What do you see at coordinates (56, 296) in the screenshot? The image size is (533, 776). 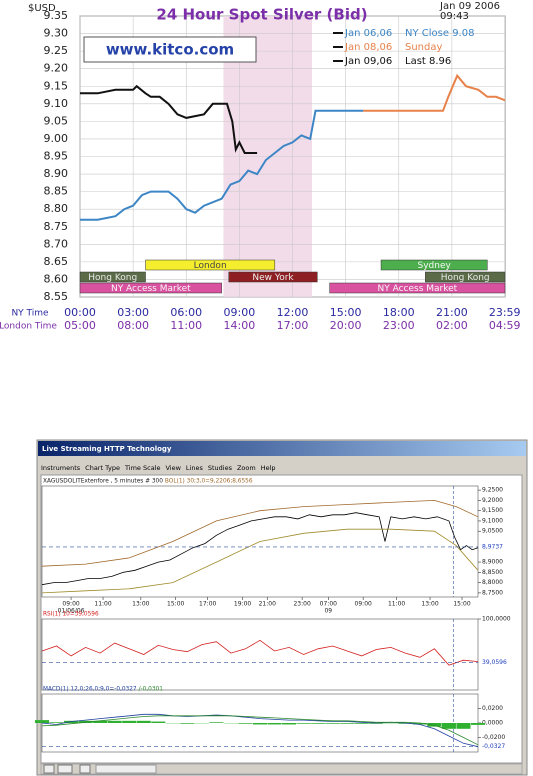 I see `y-tick-label: 8.55` at bounding box center [56, 296].